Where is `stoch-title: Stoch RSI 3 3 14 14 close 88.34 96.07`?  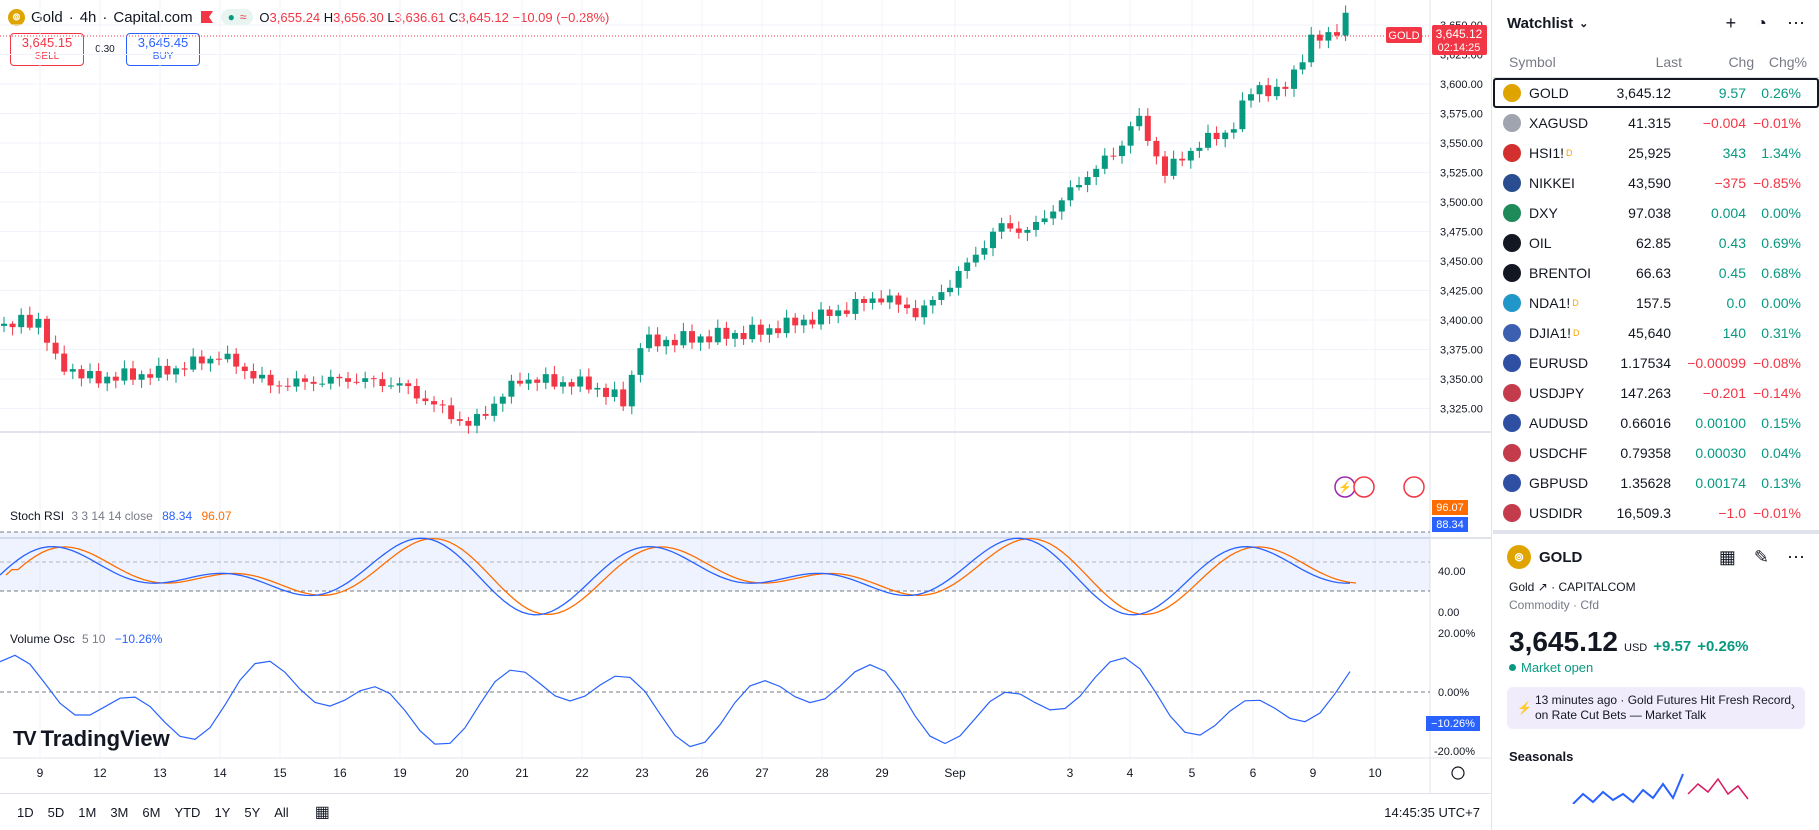
stoch-title: Stoch RSI 3 3 14 14 close 88.34 96.07 is located at coordinates (121, 516).